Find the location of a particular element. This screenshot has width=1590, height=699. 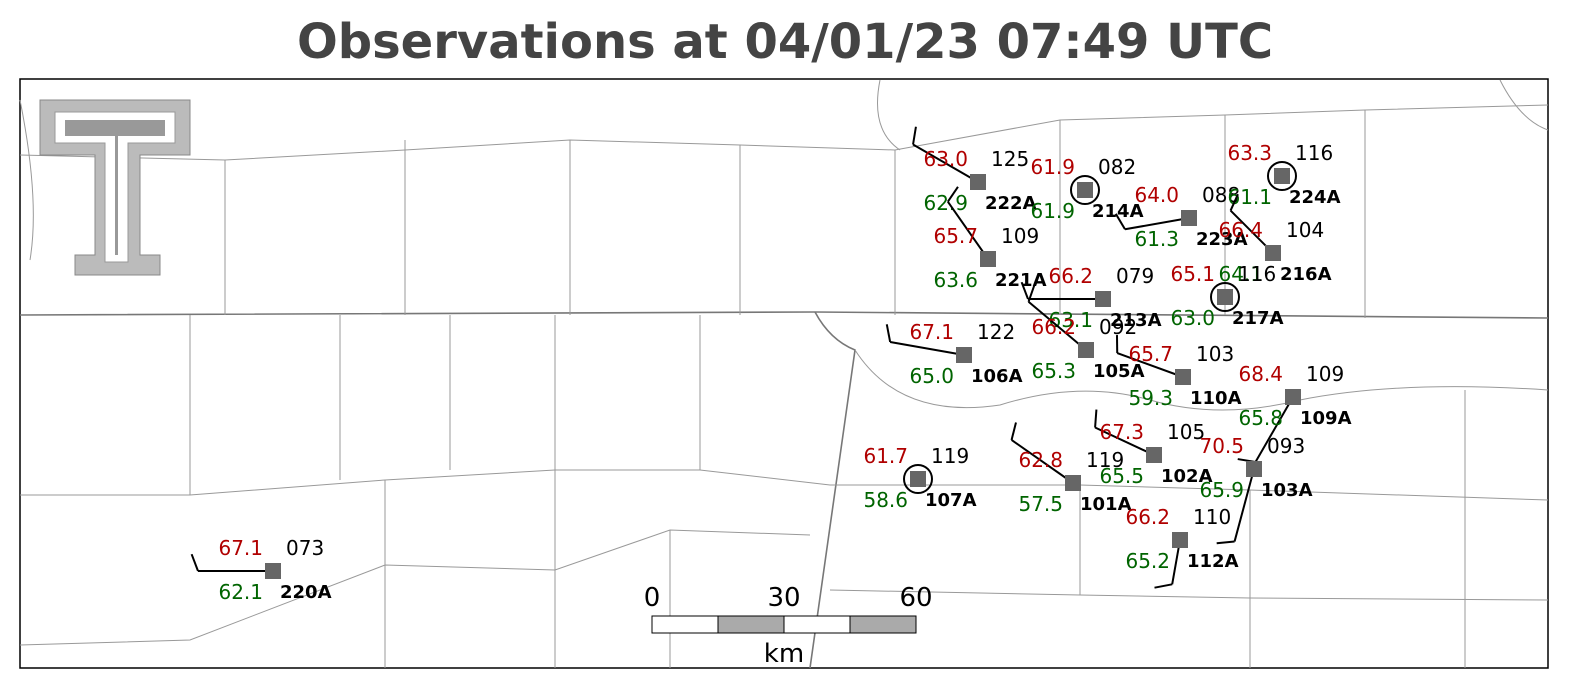

dewpoint: 65.8 is located at coordinates (1260, 418).